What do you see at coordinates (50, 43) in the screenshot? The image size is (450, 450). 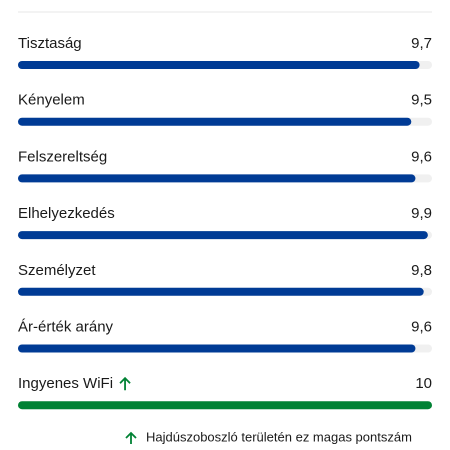 I see `rating-label: Tisztaság` at bounding box center [50, 43].